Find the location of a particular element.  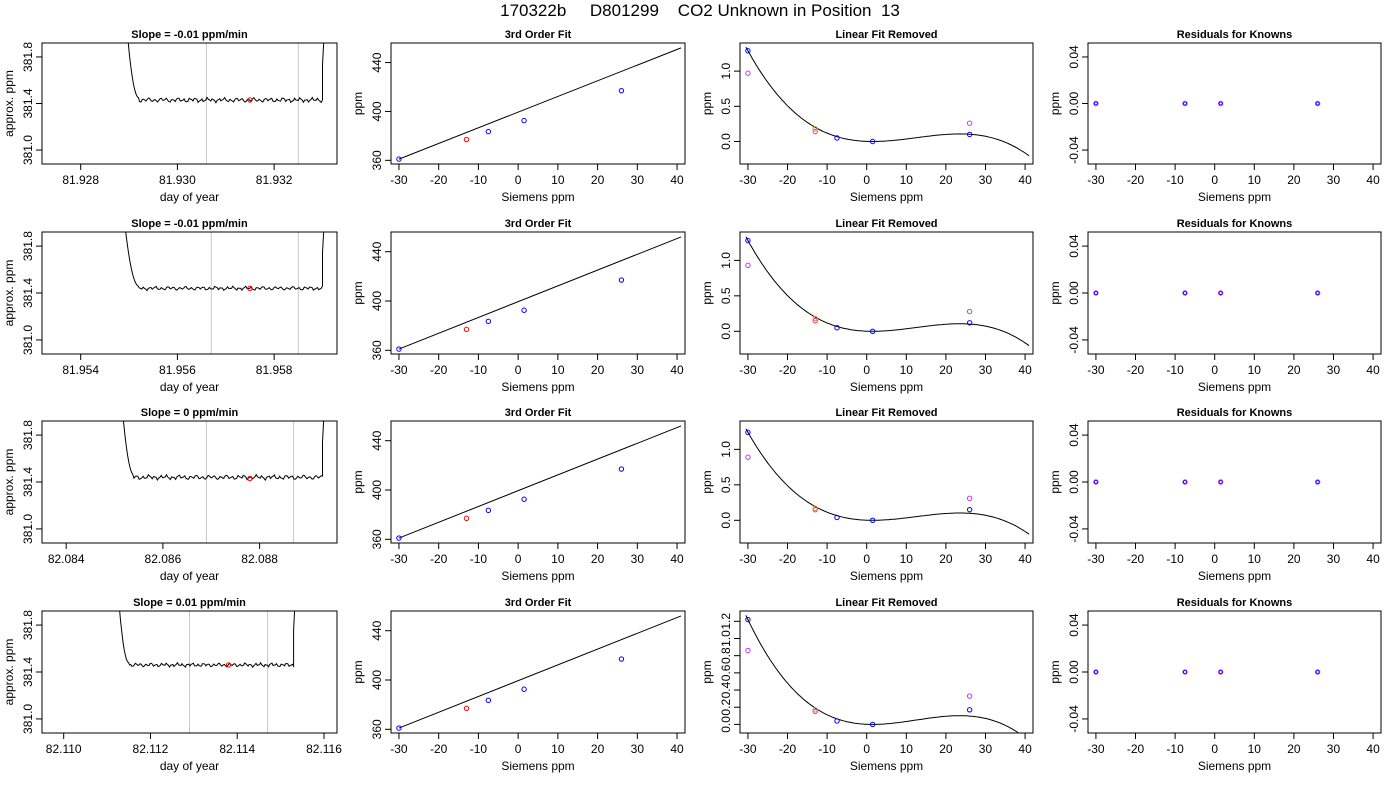

y-tick-label: 0.4 is located at coordinates (726, 689).